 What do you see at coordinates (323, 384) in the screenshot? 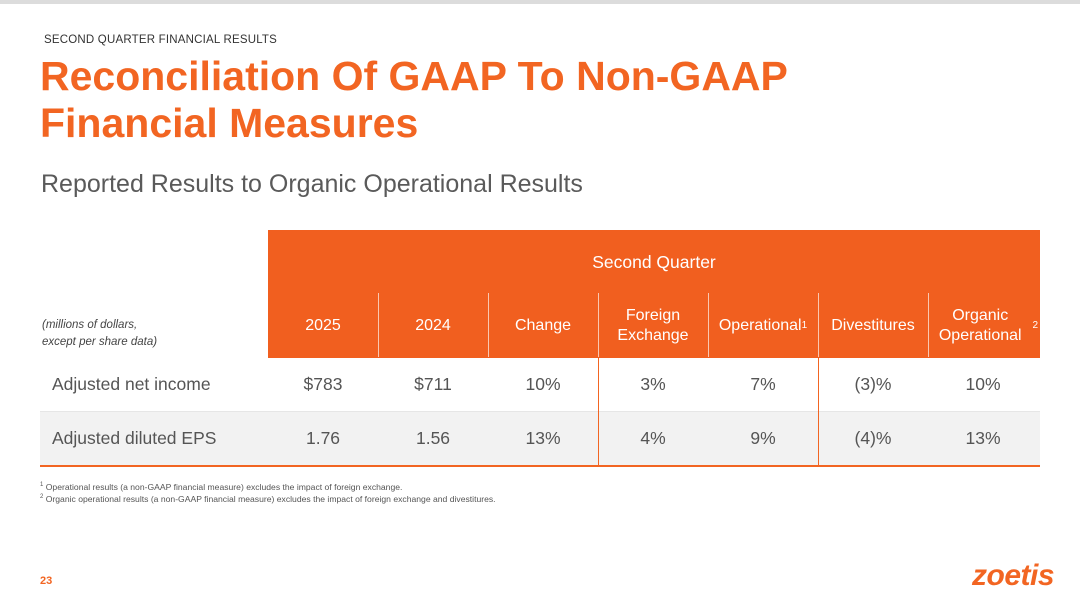
I see `table-cell: $783` at bounding box center [323, 384].